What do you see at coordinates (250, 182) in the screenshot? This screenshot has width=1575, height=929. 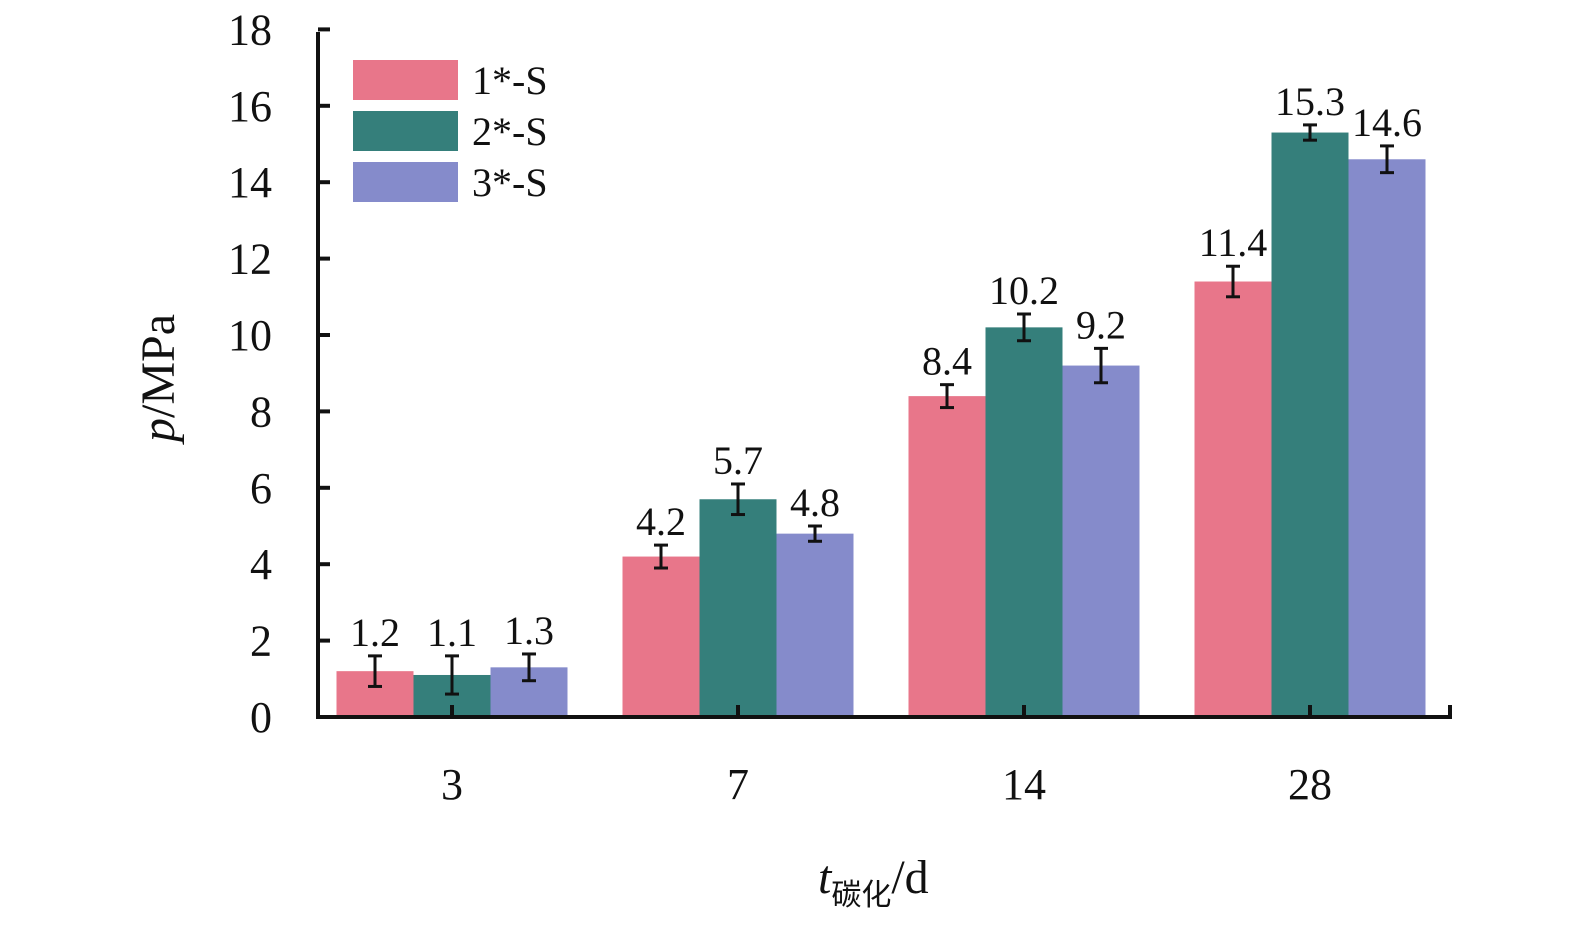 I see `y-tick-label-14: 14` at bounding box center [250, 182].